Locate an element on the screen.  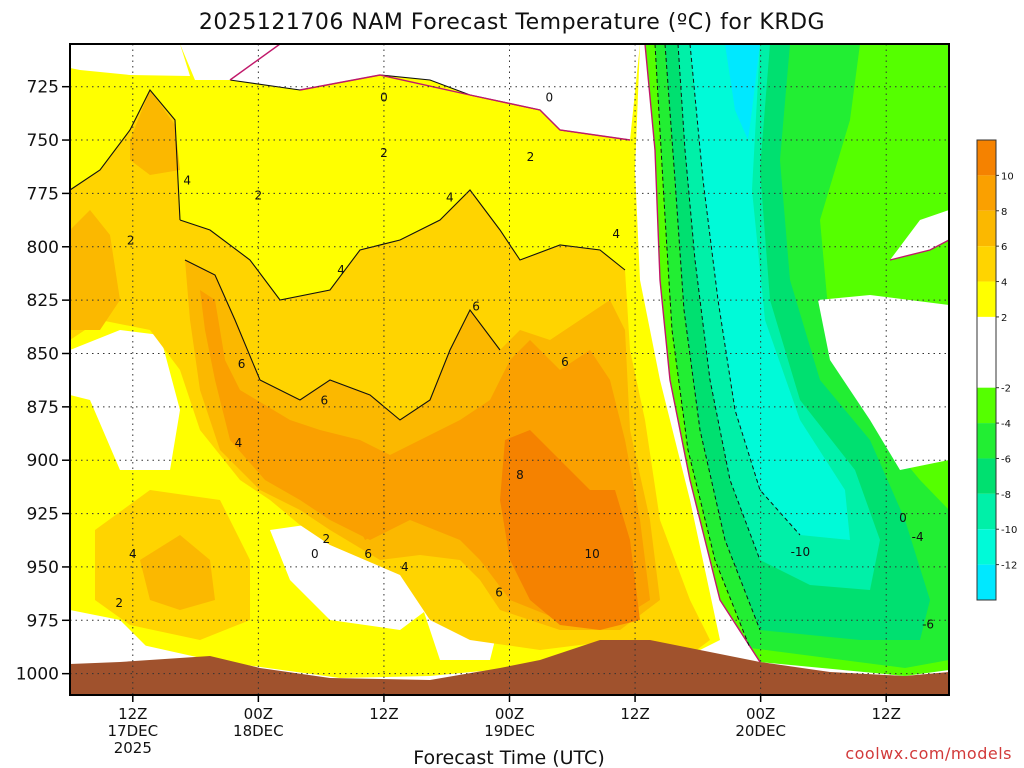
terrain-surface is located at coordinates (509, 667).